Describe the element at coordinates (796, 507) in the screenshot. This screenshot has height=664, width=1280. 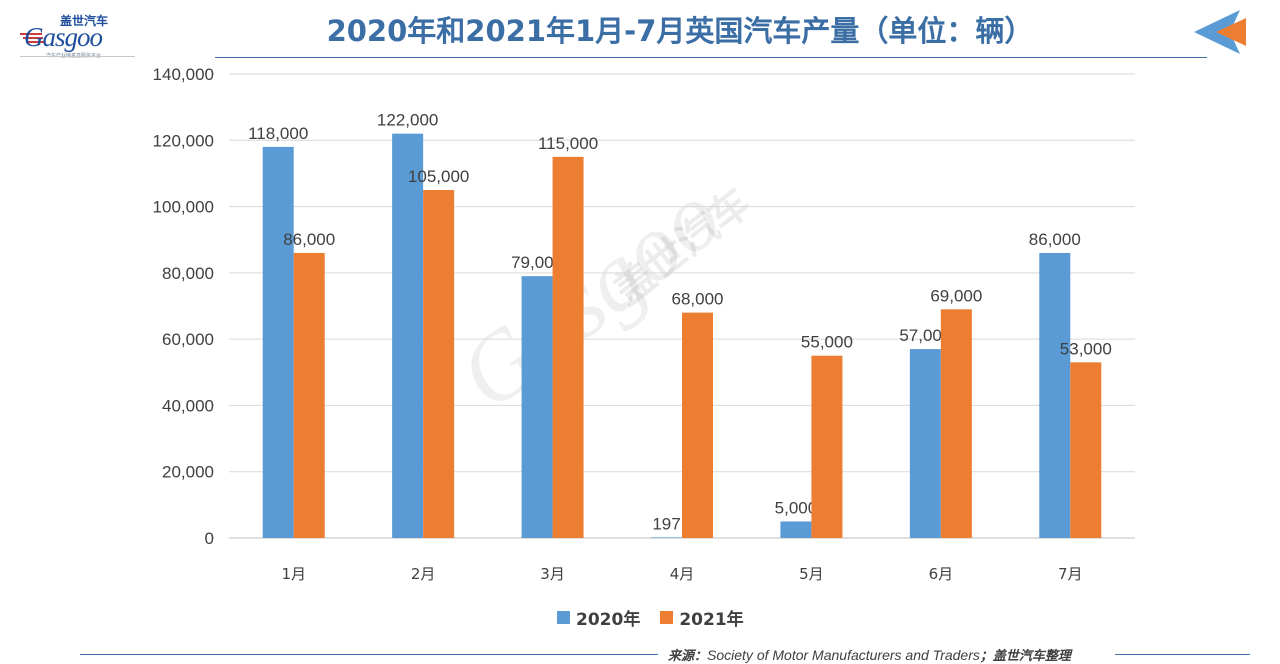
I see `data-label: 5,000` at that location.